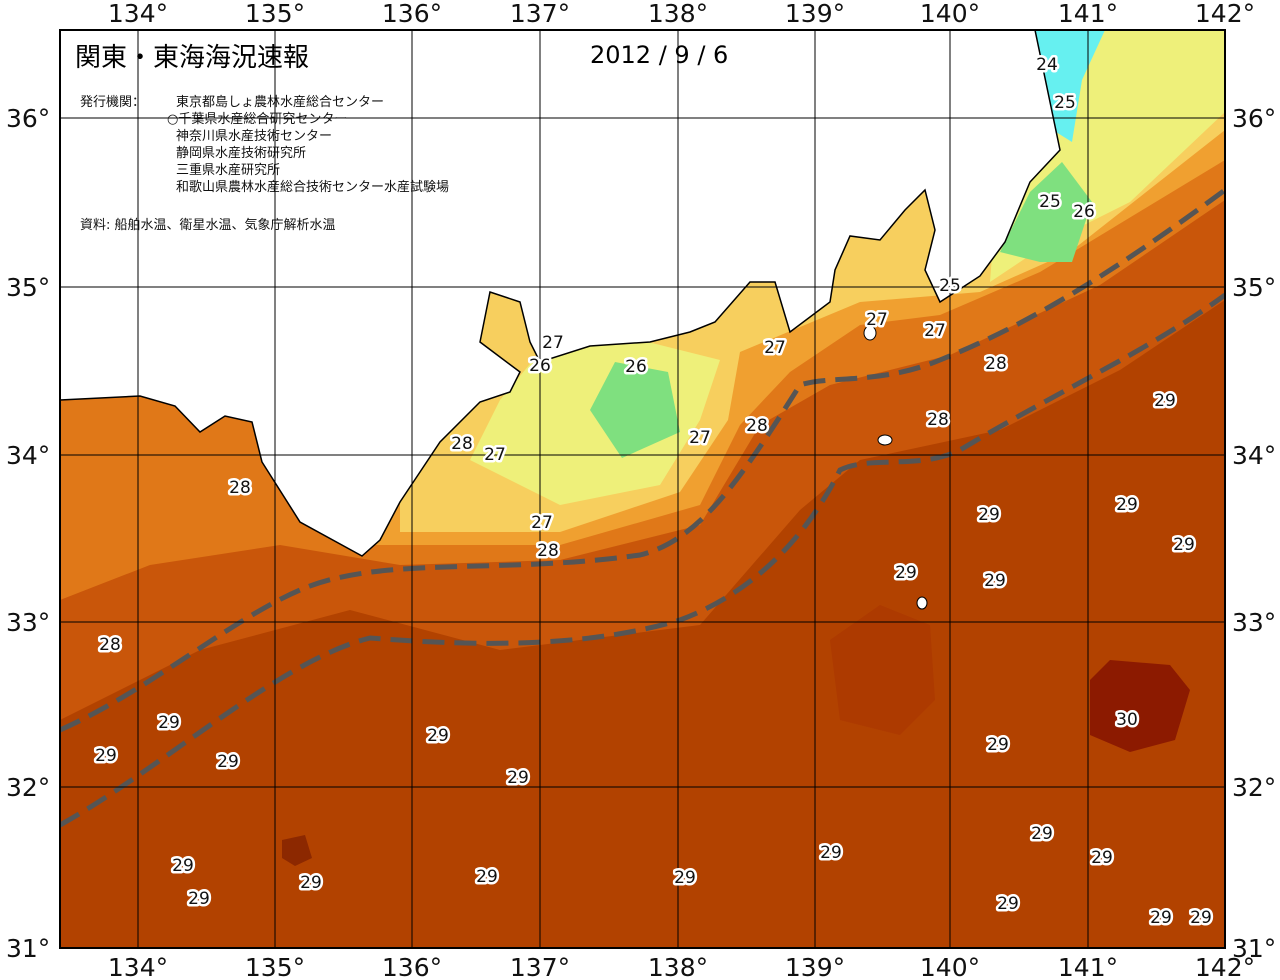  I want to click on longitude-label-top: 141°, so click(1088, 14).